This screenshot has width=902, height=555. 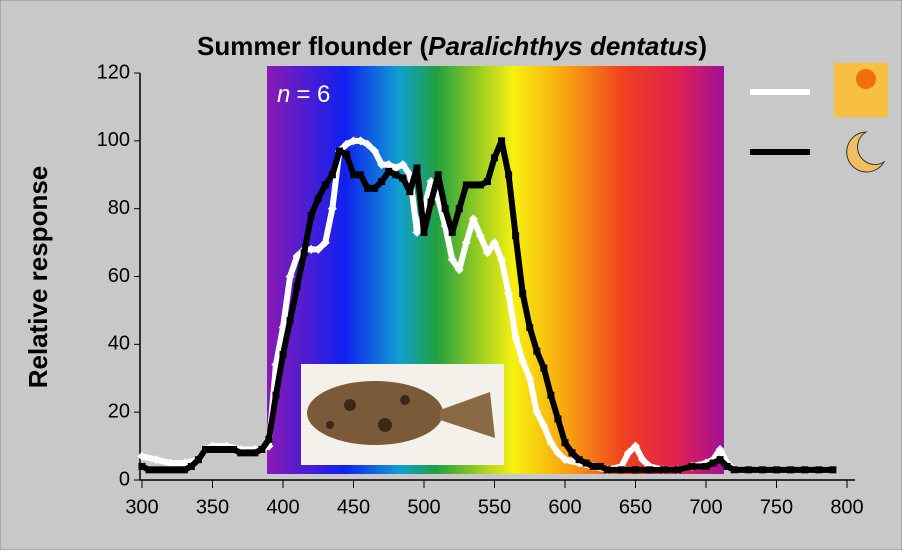 What do you see at coordinates (38, 277) in the screenshot?
I see `y-axis-label: Relative response` at bounding box center [38, 277].